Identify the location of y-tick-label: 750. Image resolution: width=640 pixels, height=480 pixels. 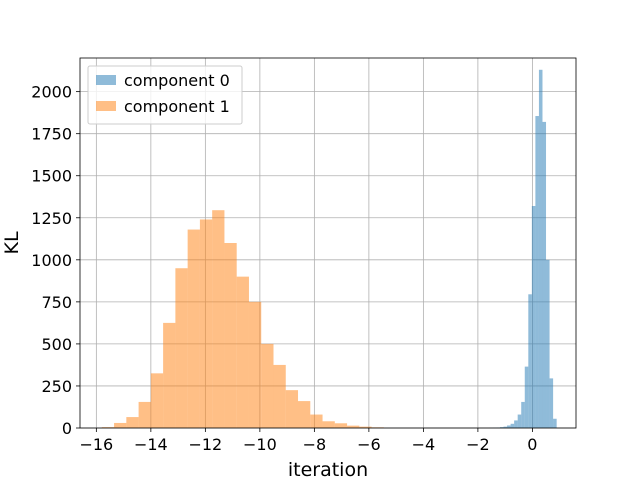
(56, 302).